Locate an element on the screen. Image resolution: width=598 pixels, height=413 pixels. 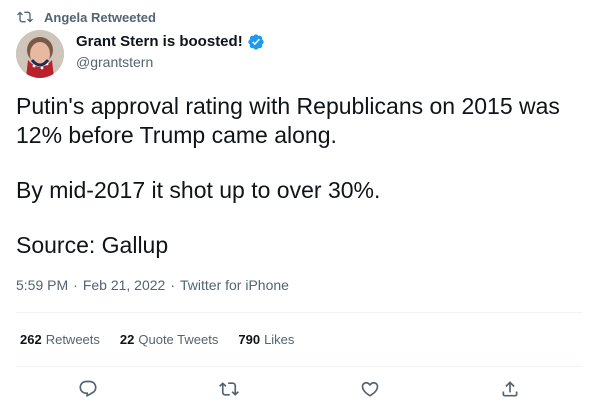
tweet-date: Feb 21, 2022 is located at coordinates (124, 285).